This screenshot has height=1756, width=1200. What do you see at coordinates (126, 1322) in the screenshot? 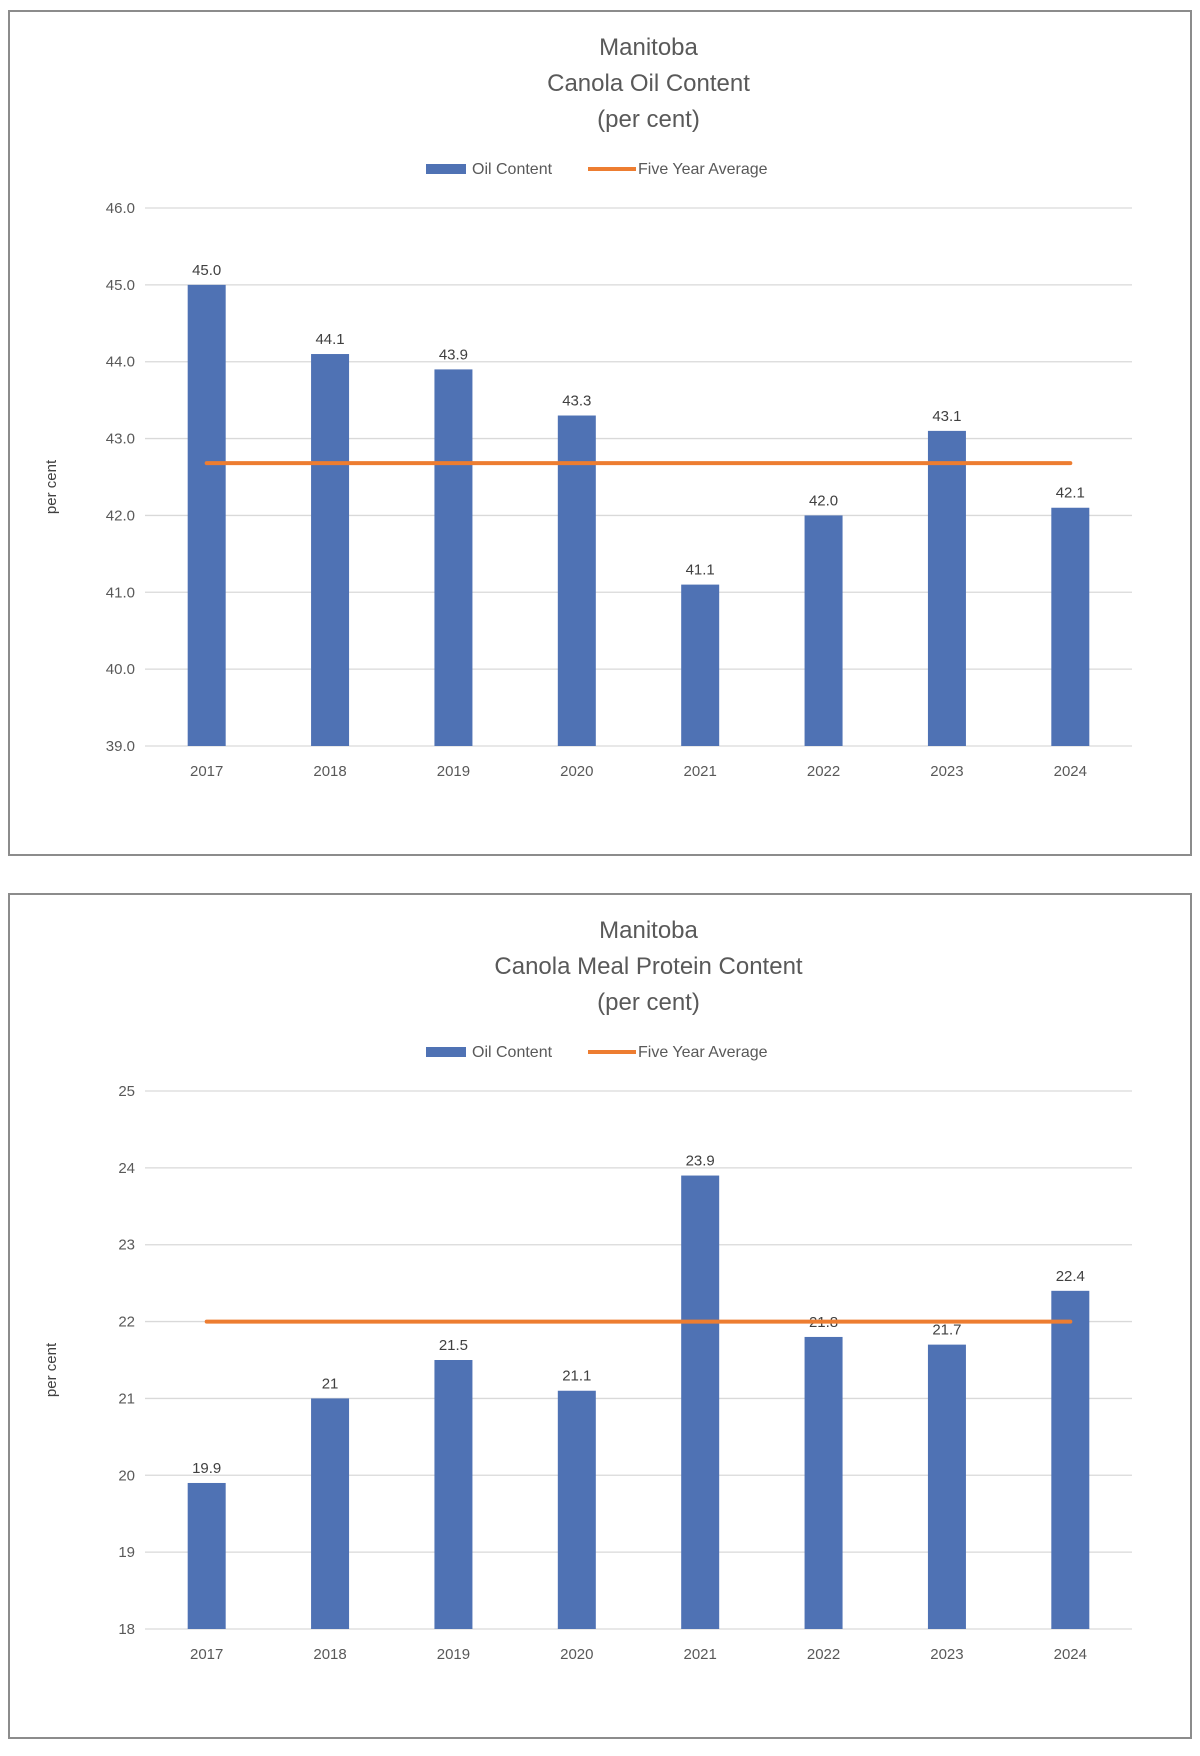
I see `y-tick-label: 22` at bounding box center [126, 1322].